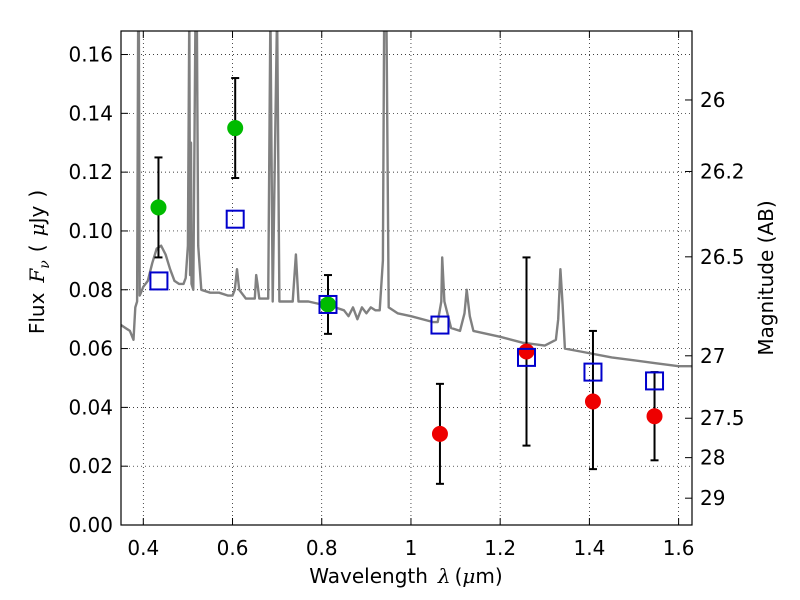  Describe the element at coordinates (90, 525) in the screenshot. I see `y-tick-label: 0.00` at that location.